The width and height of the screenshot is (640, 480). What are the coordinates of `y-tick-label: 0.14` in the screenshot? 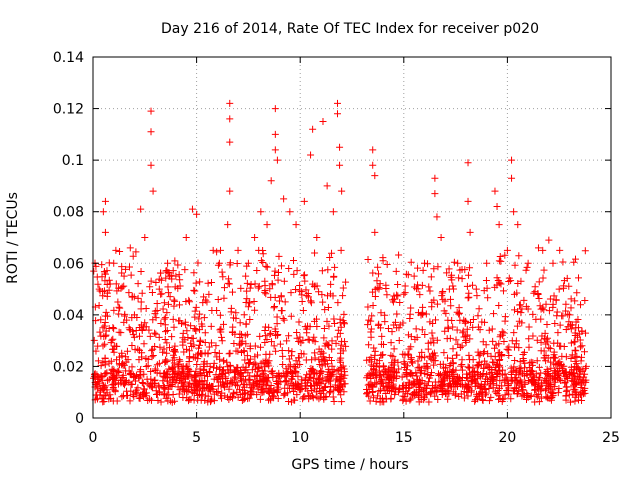 It's located at (68, 58).